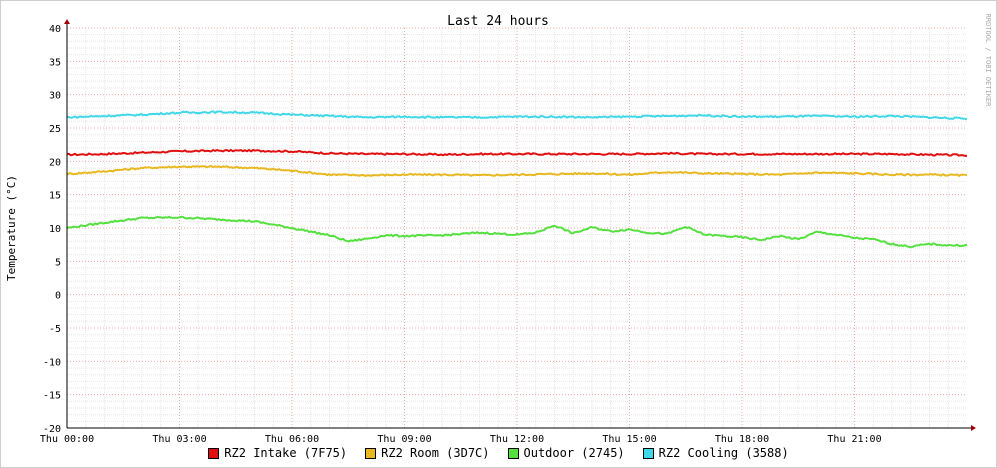  I want to click on x-tick-label: Thu 15:00, so click(629, 439).